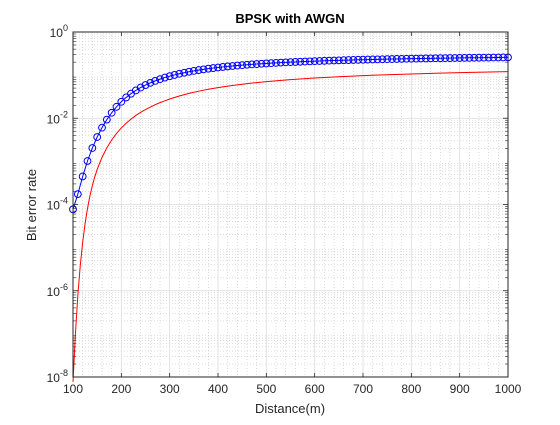 The height and width of the screenshot is (425, 560). What do you see at coordinates (460, 389) in the screenshot?
I see `x-tick-label: 900` at bounding box center [460, 389].